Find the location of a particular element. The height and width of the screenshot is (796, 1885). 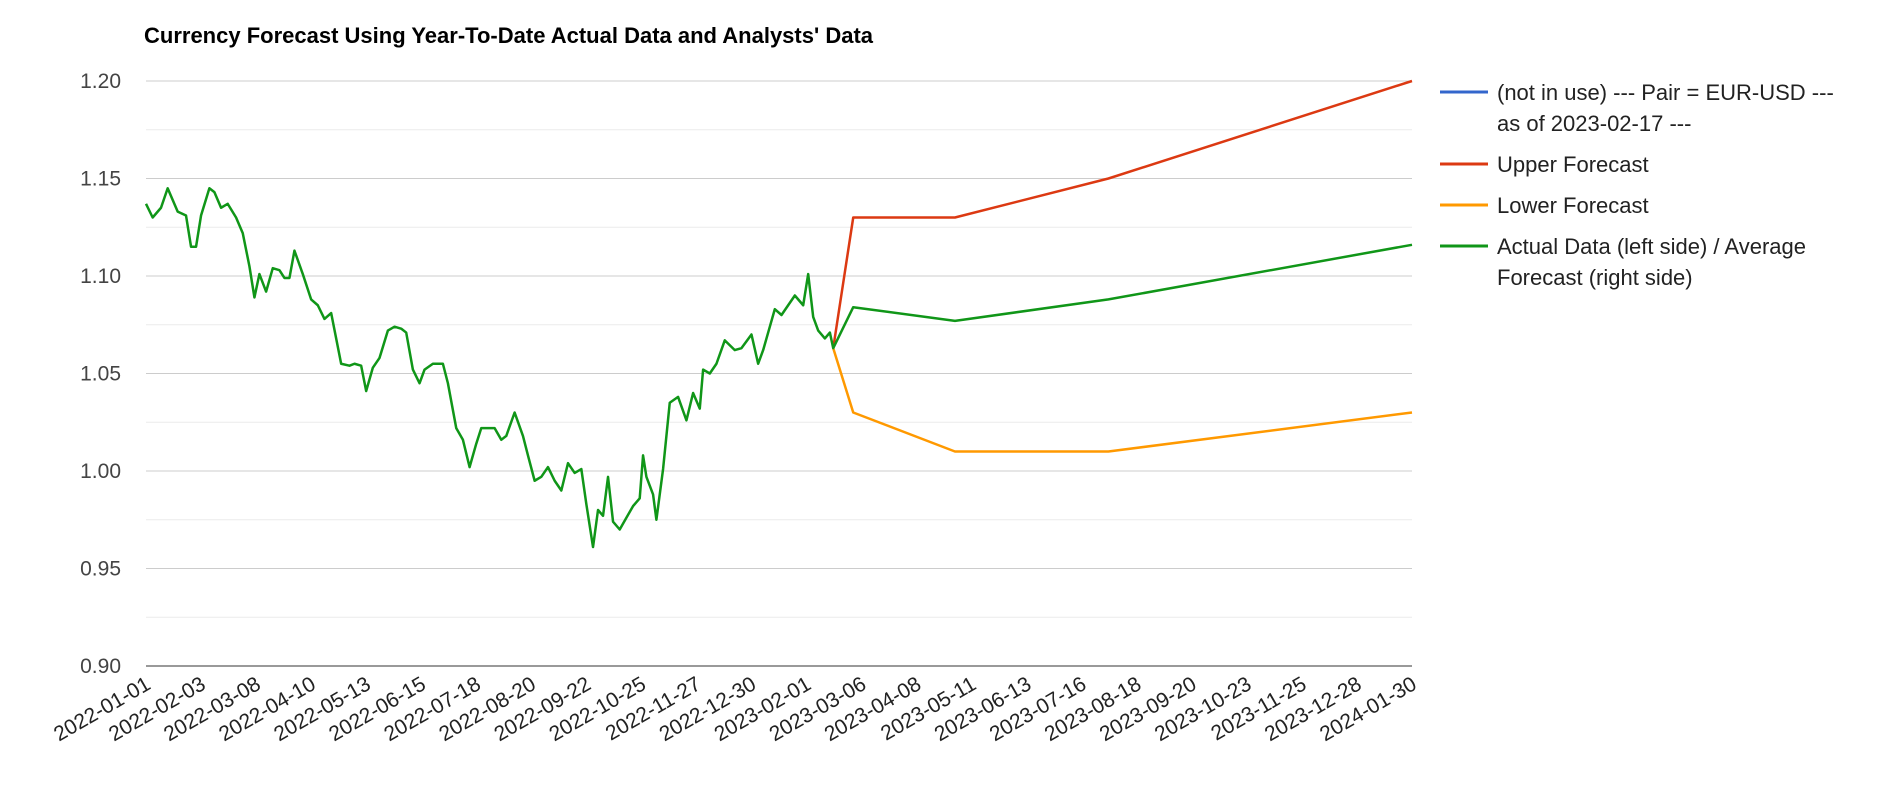

legend-label: (not in use) --- Pair = EUR-USD --- is located at coordinates (1665, 92).